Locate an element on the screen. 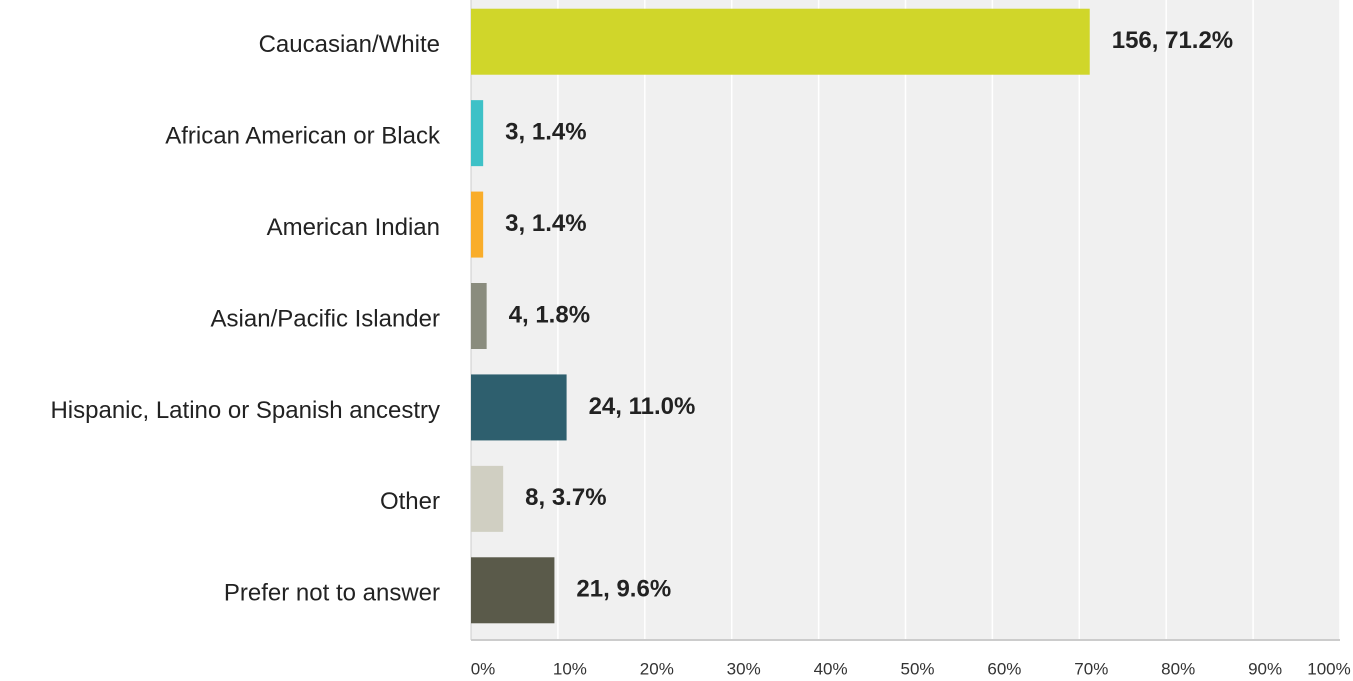  x-tick-label: 20% is located at coordinates (657, 668).